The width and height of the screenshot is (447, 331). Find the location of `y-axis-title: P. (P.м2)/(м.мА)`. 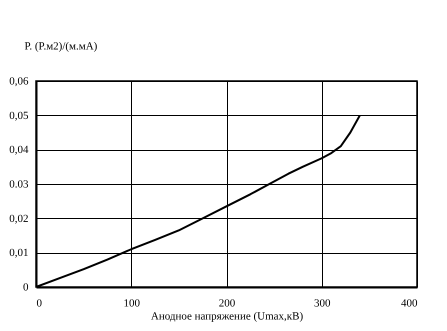

y-axis-title: P. (P.м2)/(м.мА) is located at coordinates (61, 46).